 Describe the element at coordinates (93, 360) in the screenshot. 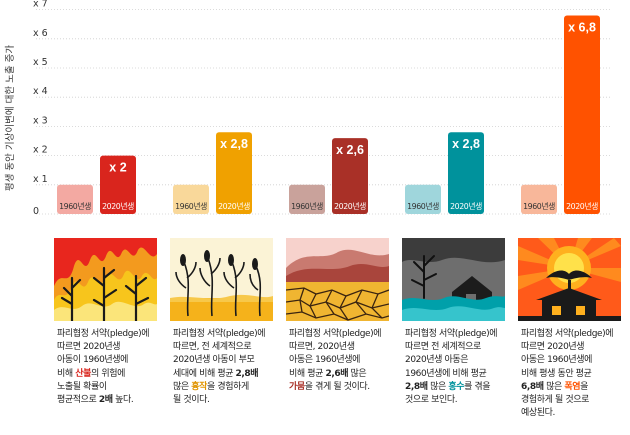

I see `description-line: 아동이 1960년생에` at that location.